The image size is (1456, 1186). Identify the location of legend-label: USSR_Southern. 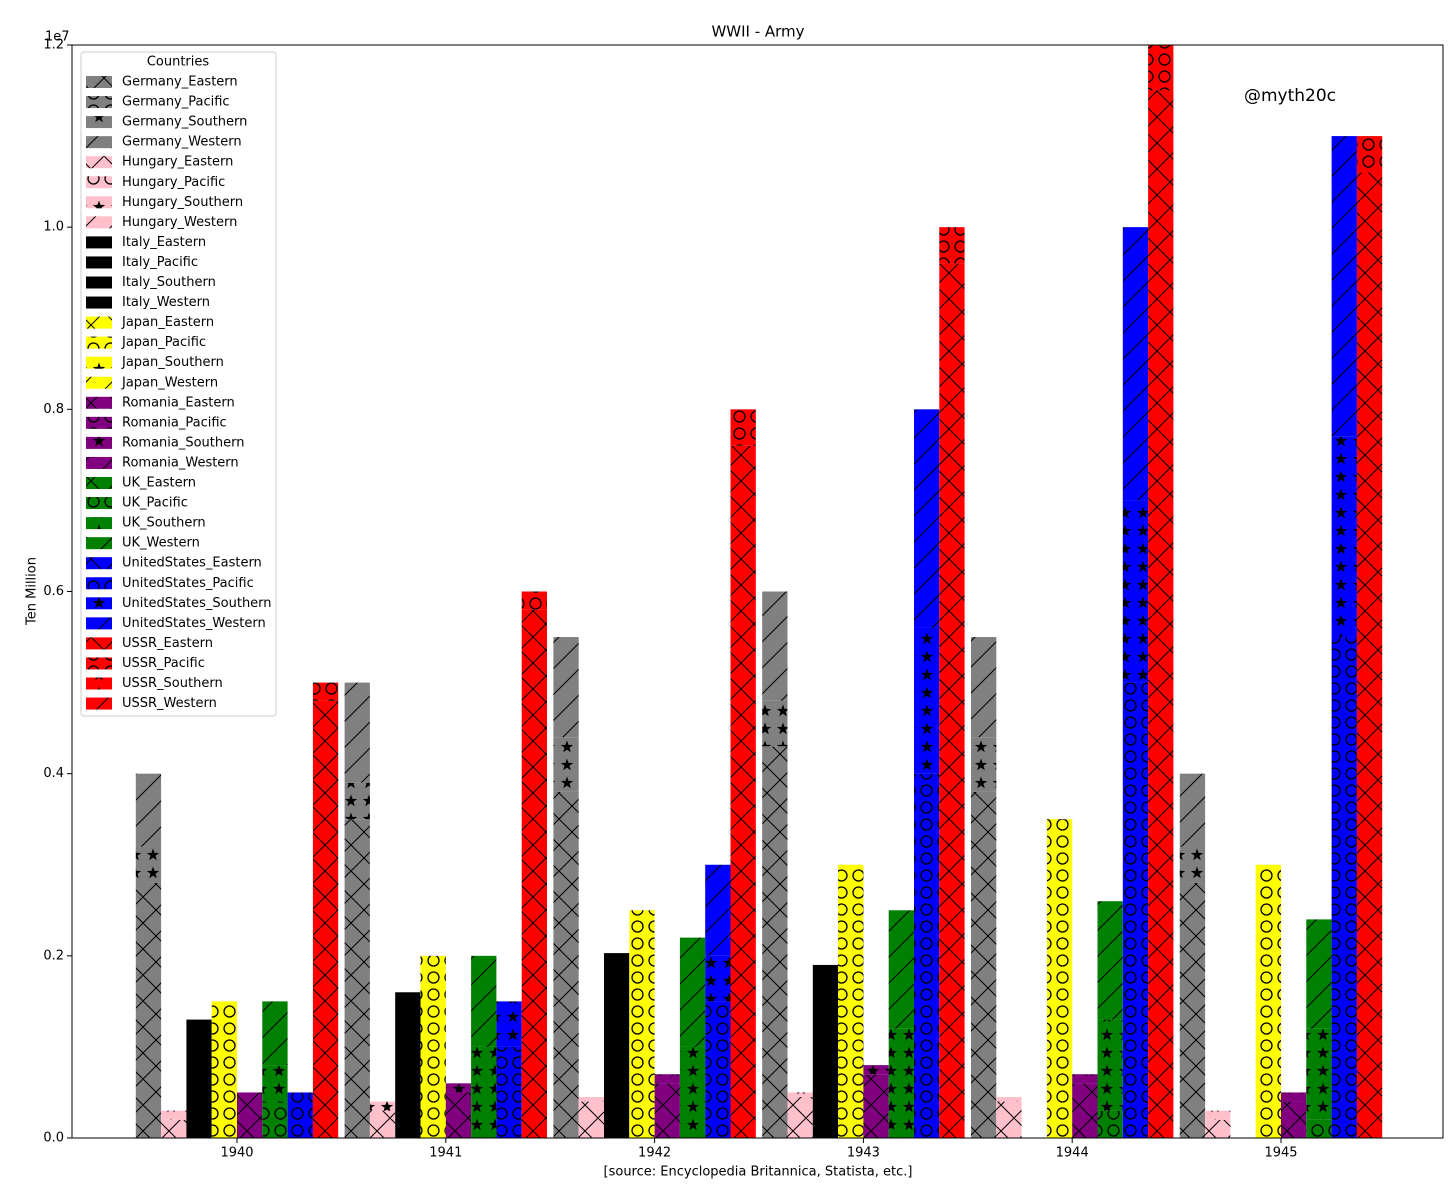
(172, 683).